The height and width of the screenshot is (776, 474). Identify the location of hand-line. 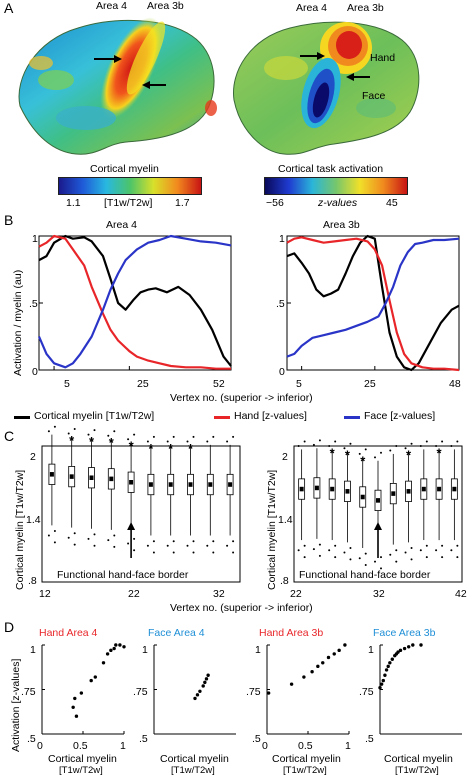
(373, 304).